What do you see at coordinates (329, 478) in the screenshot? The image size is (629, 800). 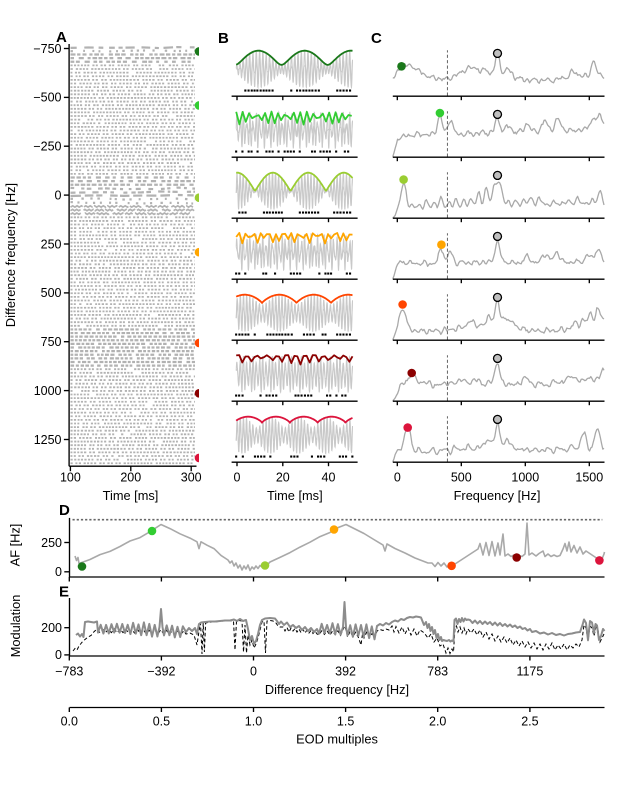 I see `svg-text: 40` at bounding box center [329, 478].